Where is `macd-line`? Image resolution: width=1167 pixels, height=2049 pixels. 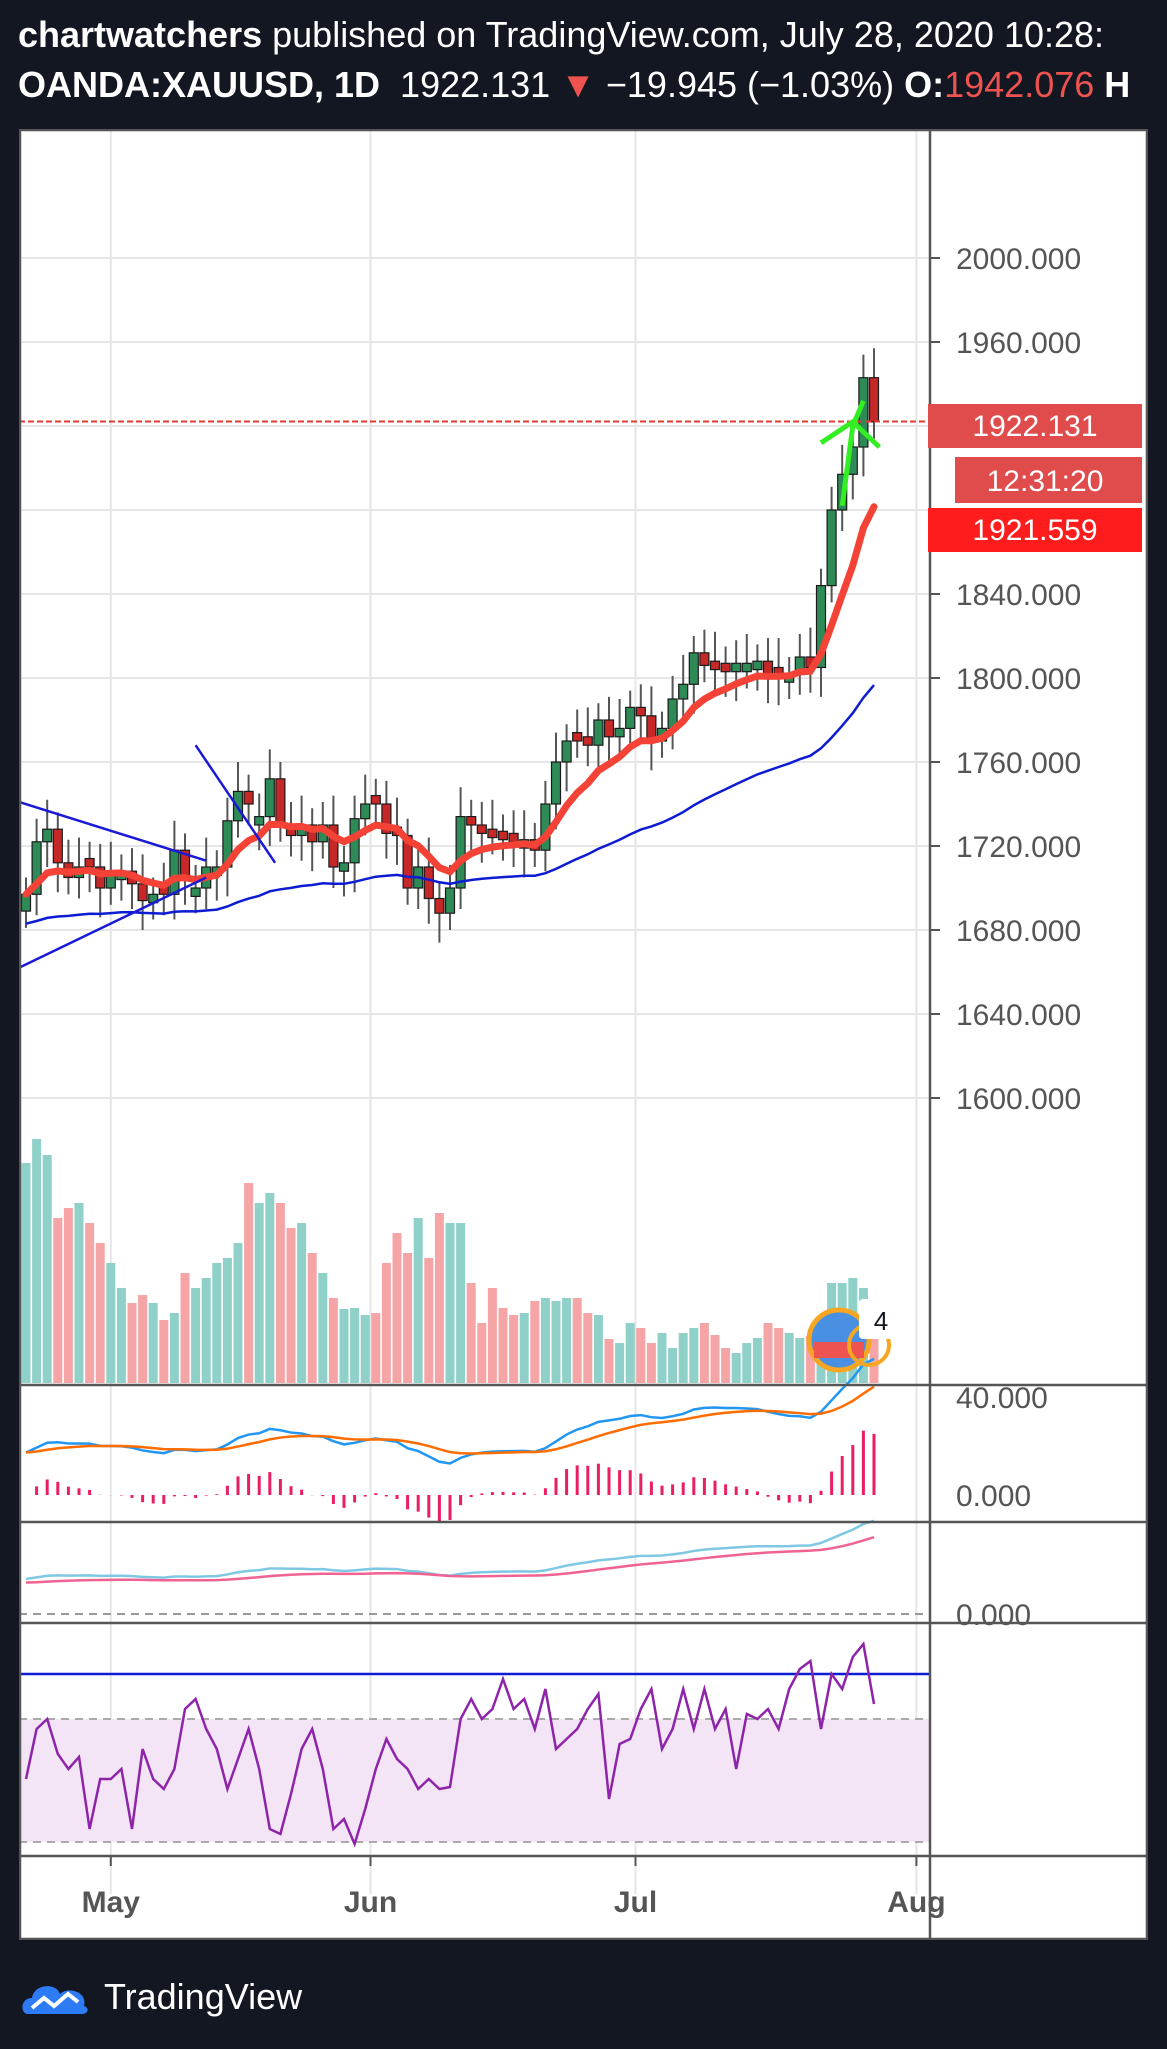 macd-line is located at coordinates (450, 1411).